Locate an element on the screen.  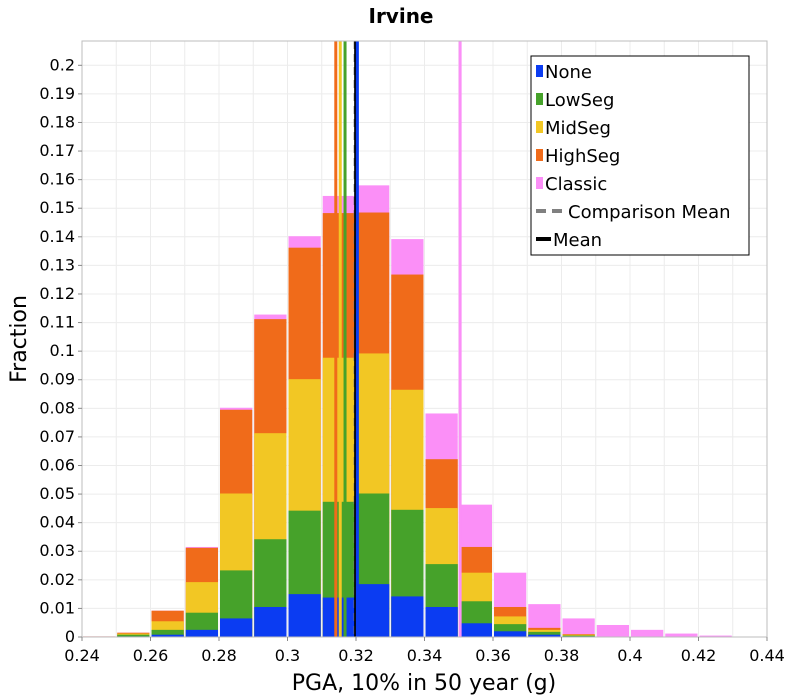
legend-swatch-none is located at coordinates (539, 71).